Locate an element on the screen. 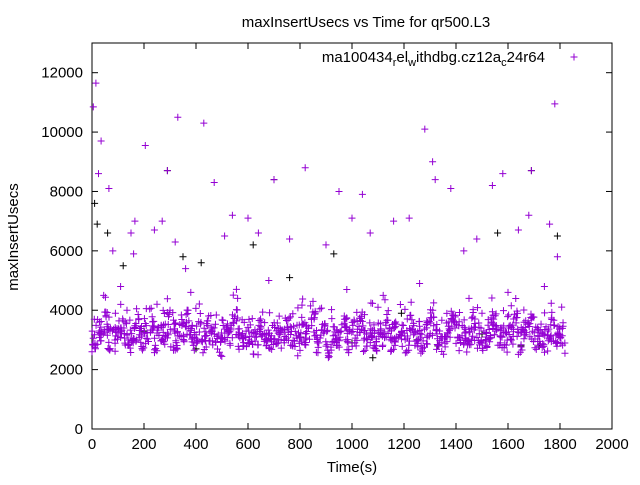 The width and height of the screenshot is (640, 485). y-tick-label: 6000 is located at coordinates (66, 251).